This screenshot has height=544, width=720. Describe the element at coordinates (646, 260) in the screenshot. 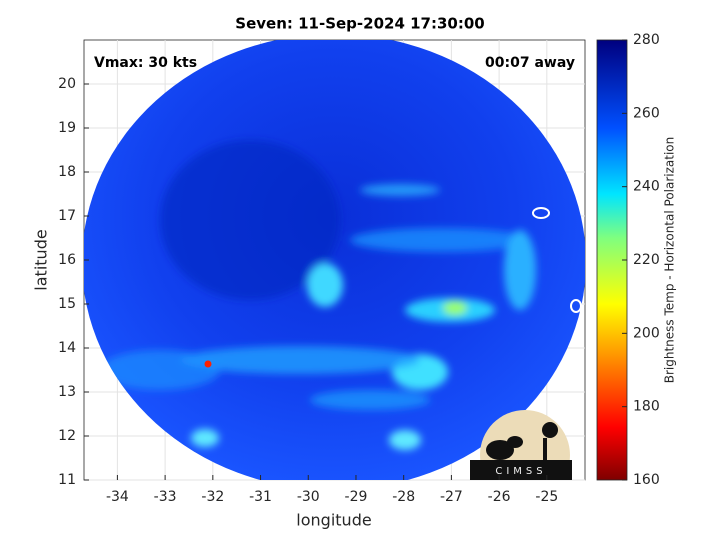

I see `colorbar-tick-label: 220` at that location.